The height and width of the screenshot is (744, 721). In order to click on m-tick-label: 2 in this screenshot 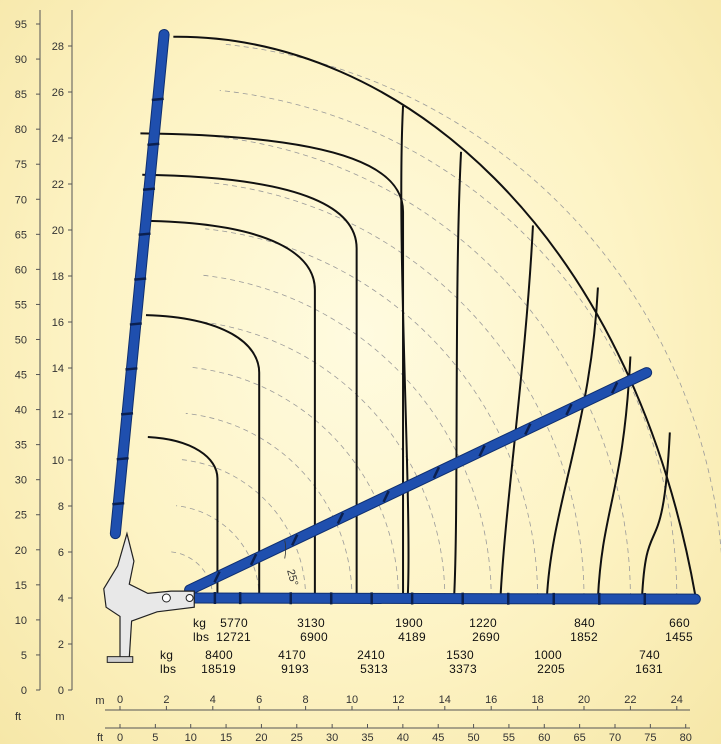, I will do `click(61, 645)`.